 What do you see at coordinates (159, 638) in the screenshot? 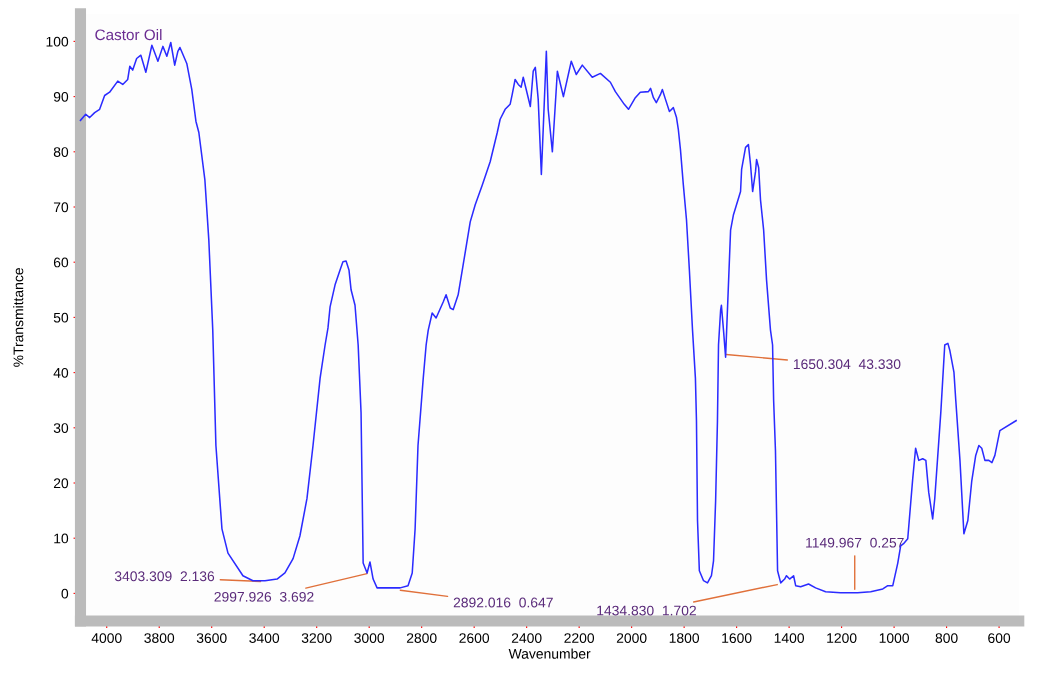
I see `x-tick-label: 3800` at bounding box center [159, 638].